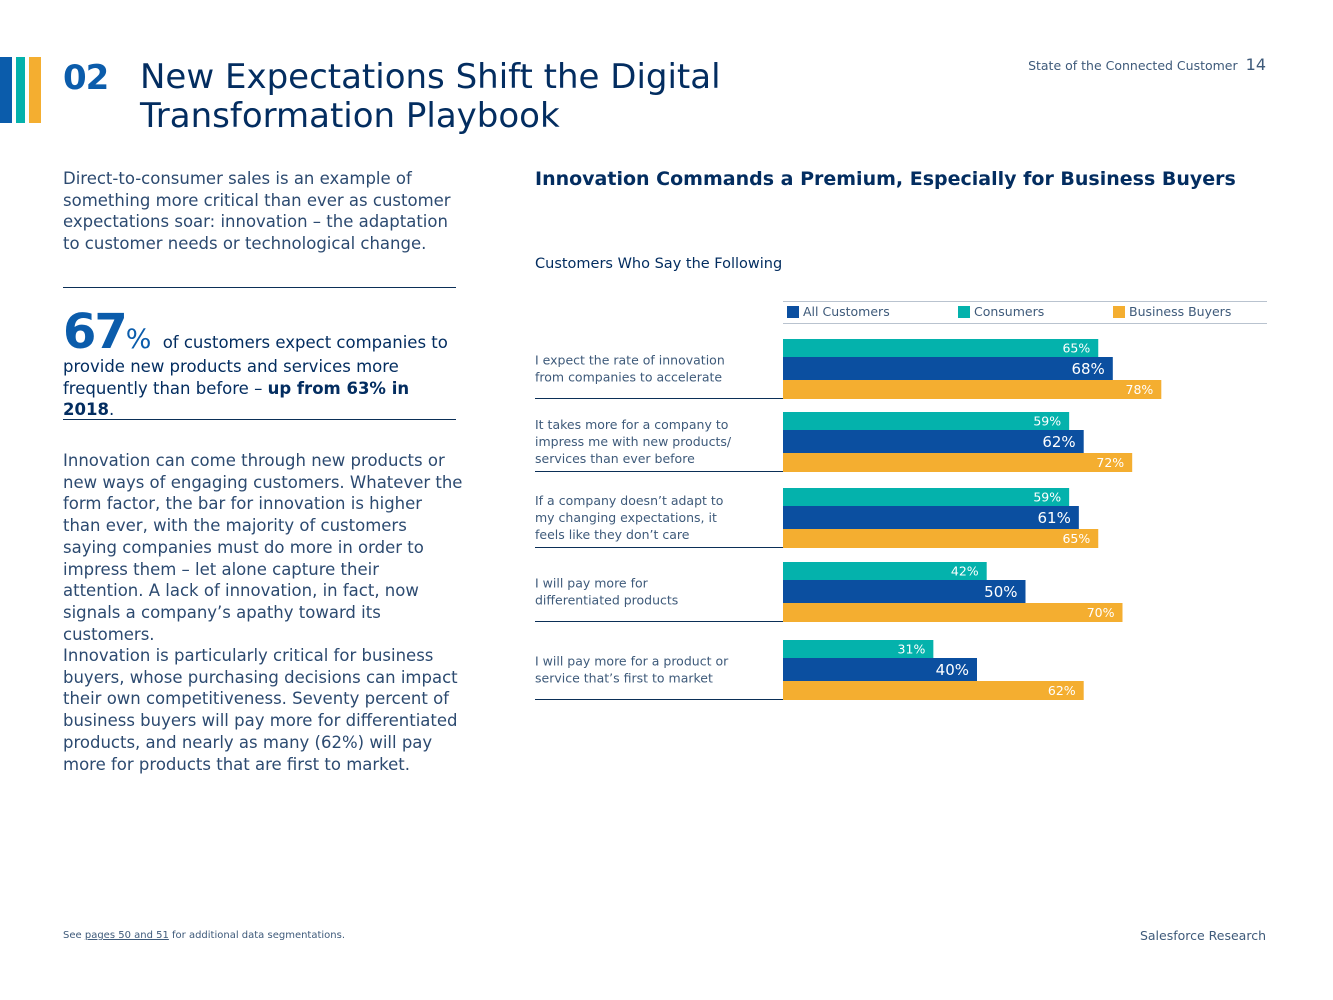  What do you see at coordinates (965, 571) in the screenshot?
I see `data-label-consumers-4: 42%` at bounding box center [965, 571].